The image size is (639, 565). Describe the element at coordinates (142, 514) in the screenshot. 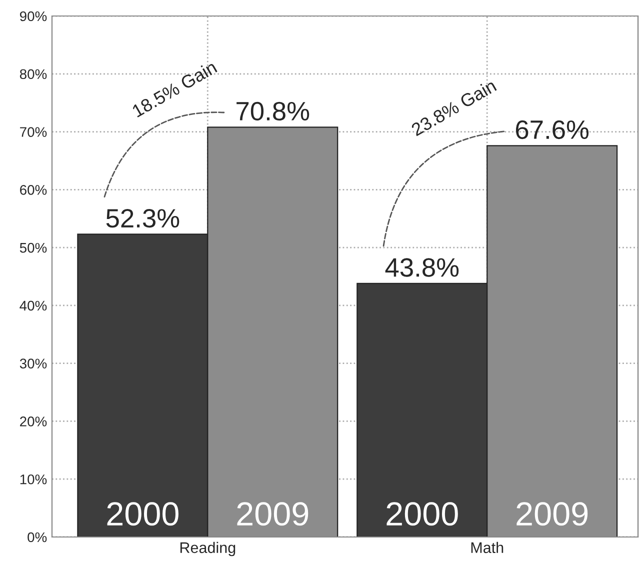

I see `series-label: 2000` at that location.